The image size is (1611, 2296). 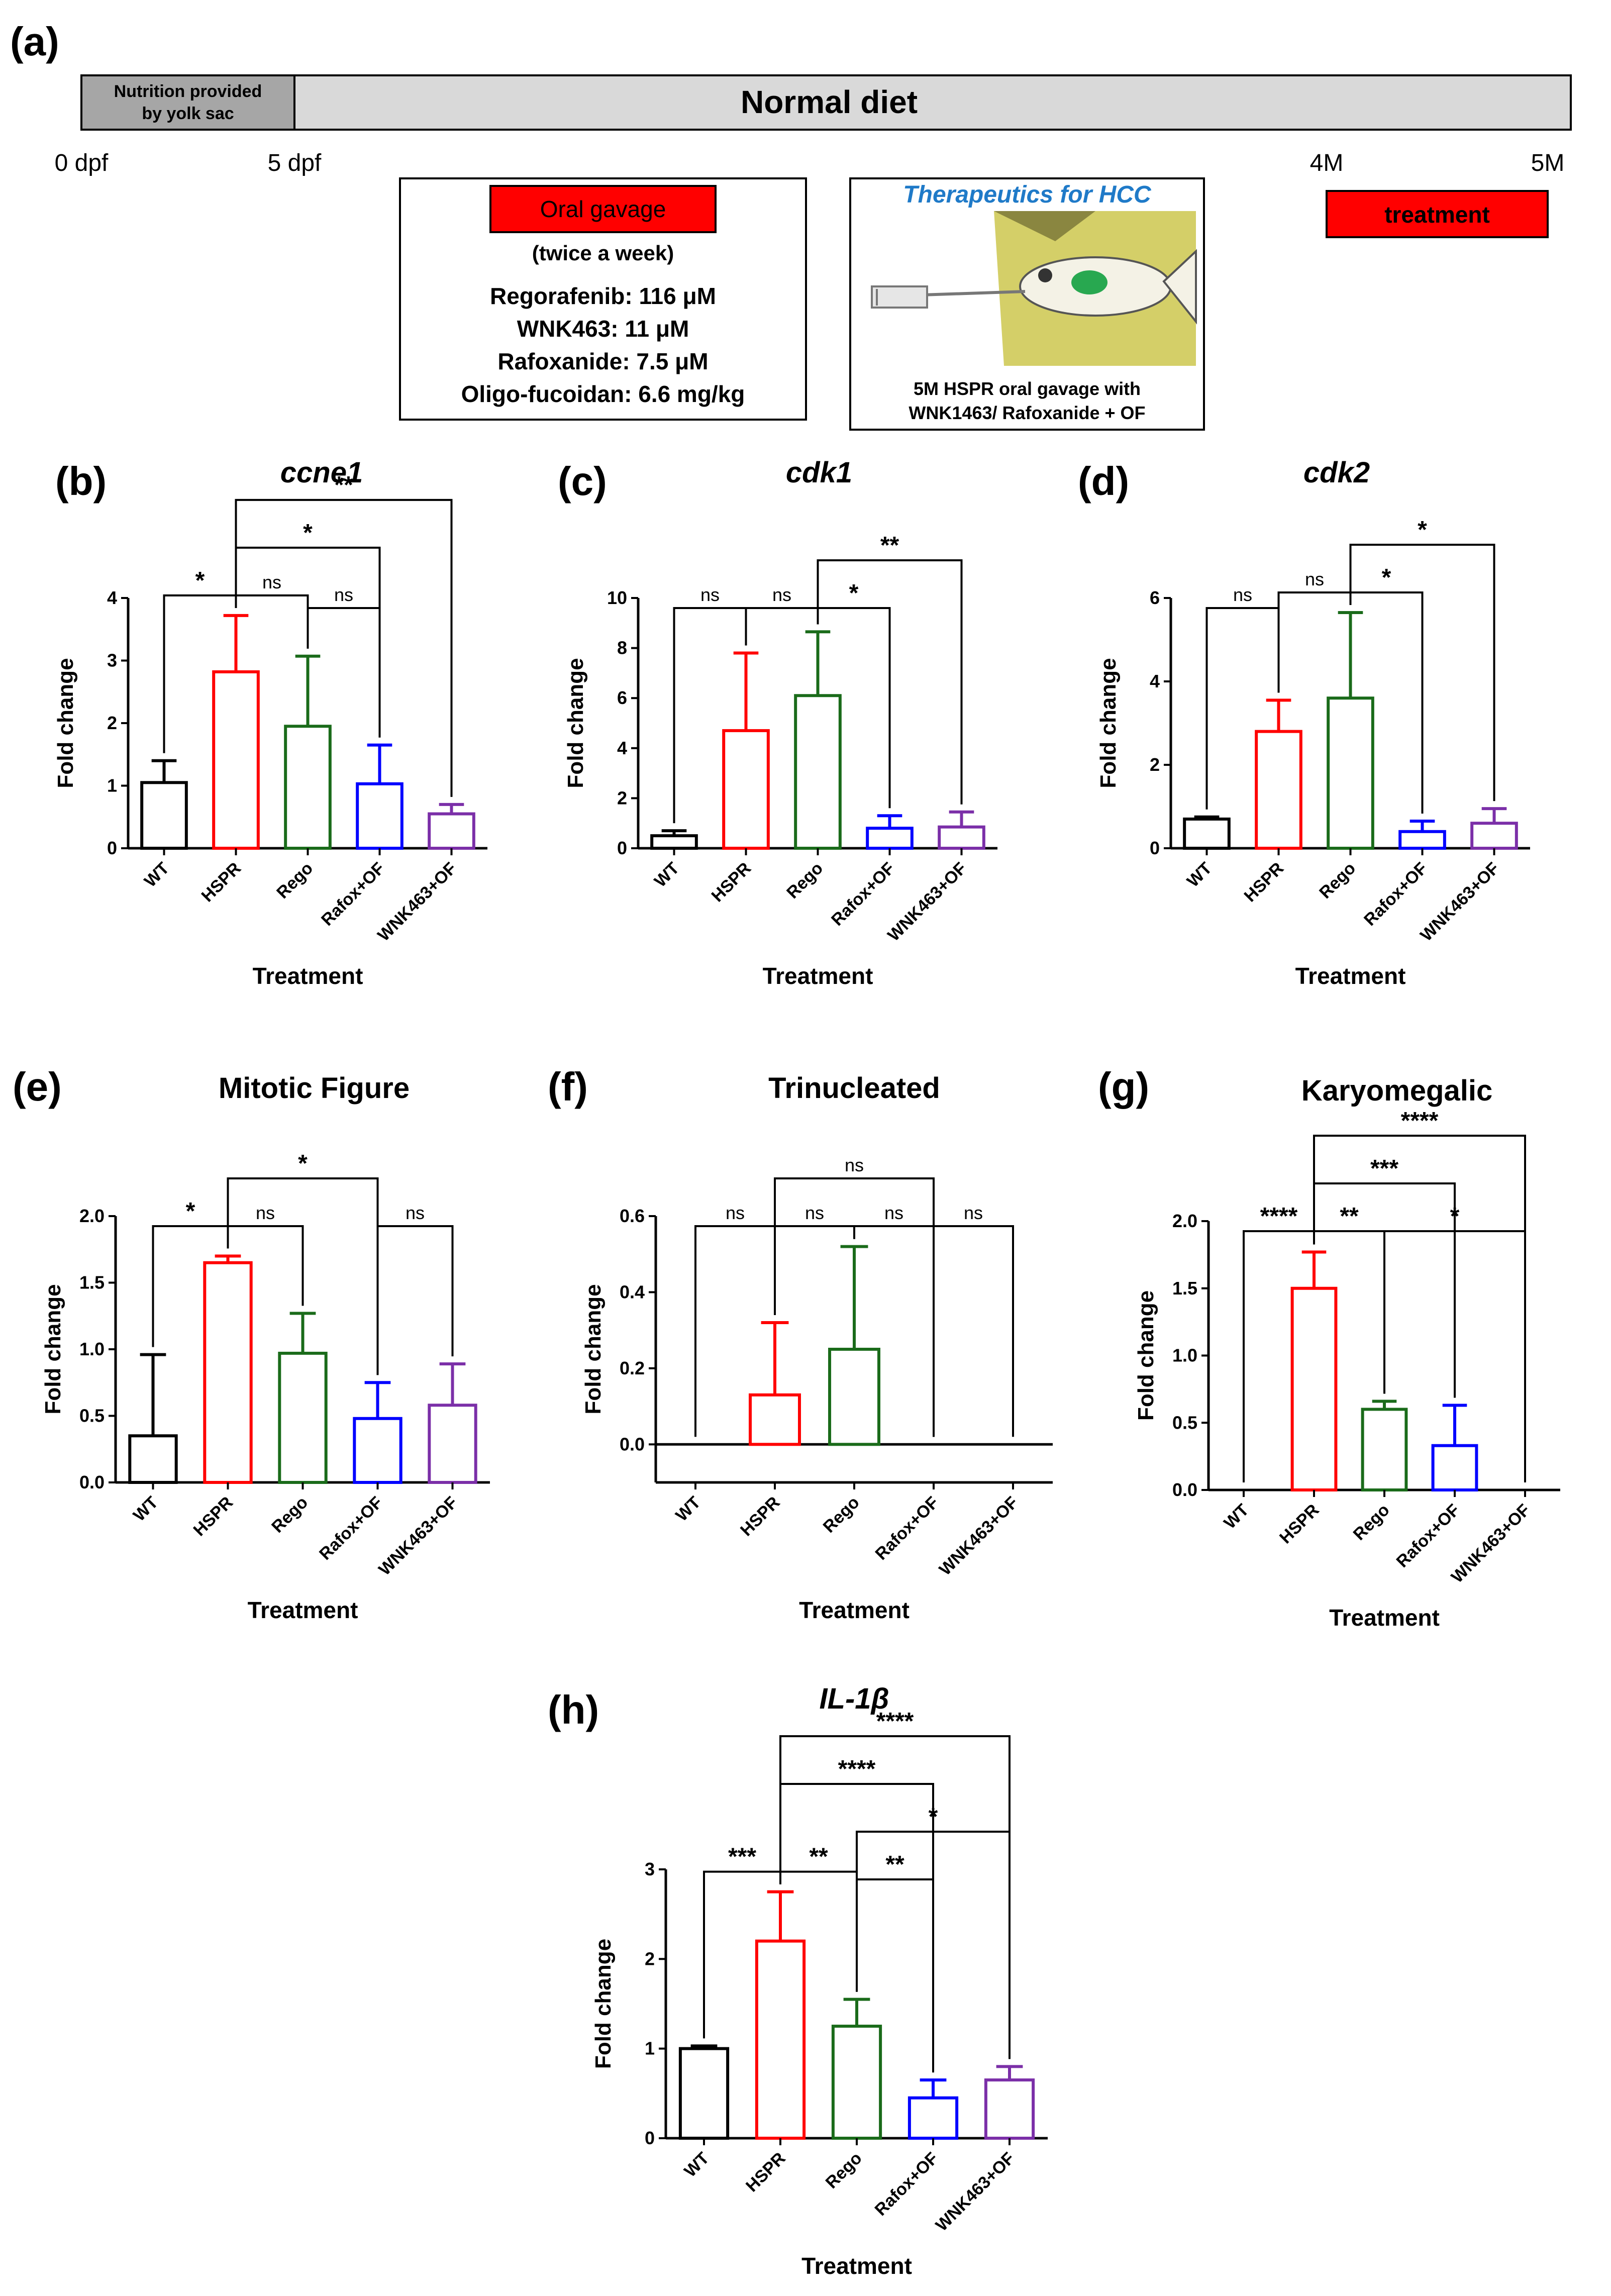 What do you see at coordinates (932, 102) in the screenshot?
I see `normal-diet-bar` at bounding box center [932, 102].